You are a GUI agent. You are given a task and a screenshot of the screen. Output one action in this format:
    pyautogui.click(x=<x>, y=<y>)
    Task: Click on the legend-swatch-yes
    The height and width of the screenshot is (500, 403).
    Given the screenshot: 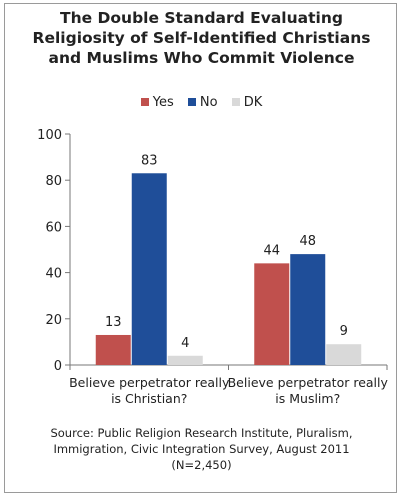 What is the action you would take?
    pyautogui.click(x=144, y=102)
    